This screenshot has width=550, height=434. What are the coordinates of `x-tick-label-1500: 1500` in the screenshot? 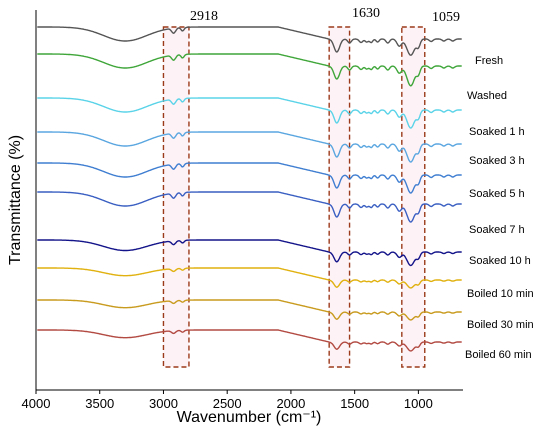 It's located at (354, 403).